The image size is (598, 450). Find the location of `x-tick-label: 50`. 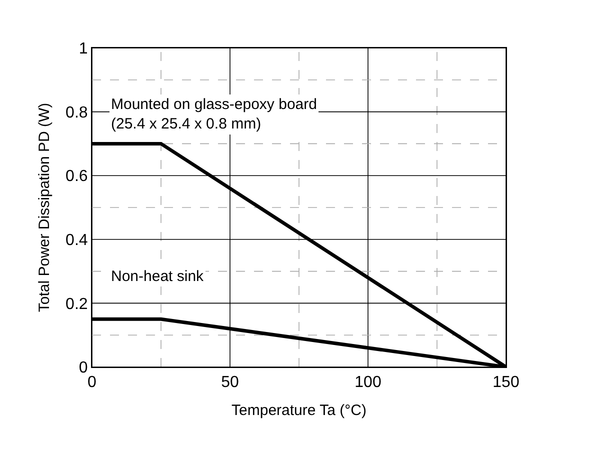

x-tick-label: 50 is located at coordinates (230, 383).